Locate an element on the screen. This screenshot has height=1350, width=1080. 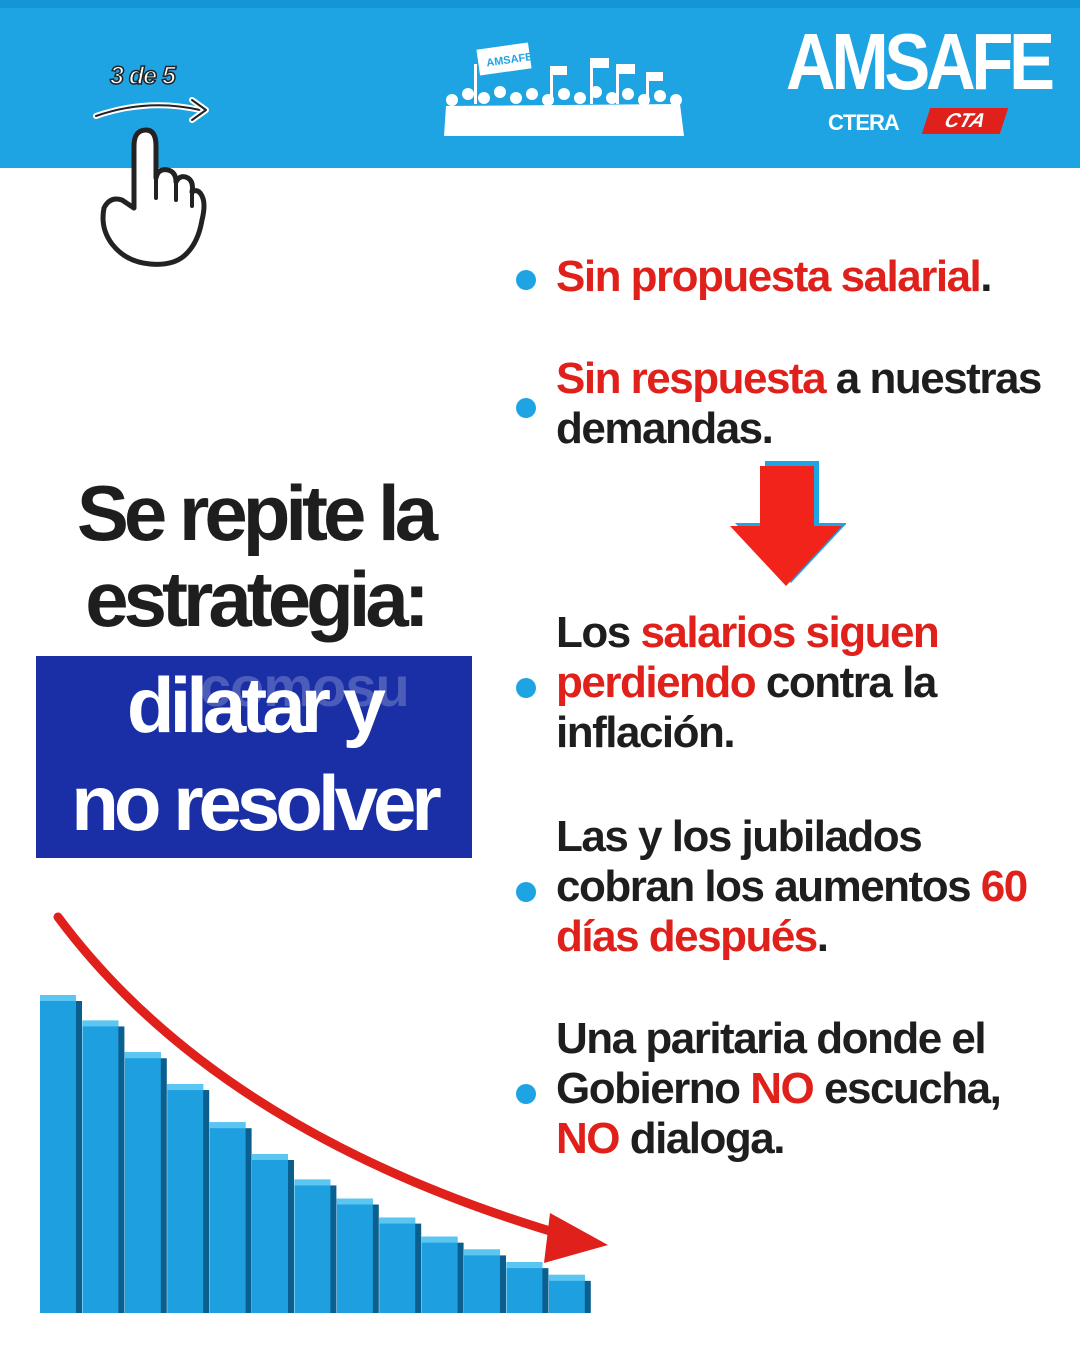
swipe-hand-icon is located at coordinates (151, 182).